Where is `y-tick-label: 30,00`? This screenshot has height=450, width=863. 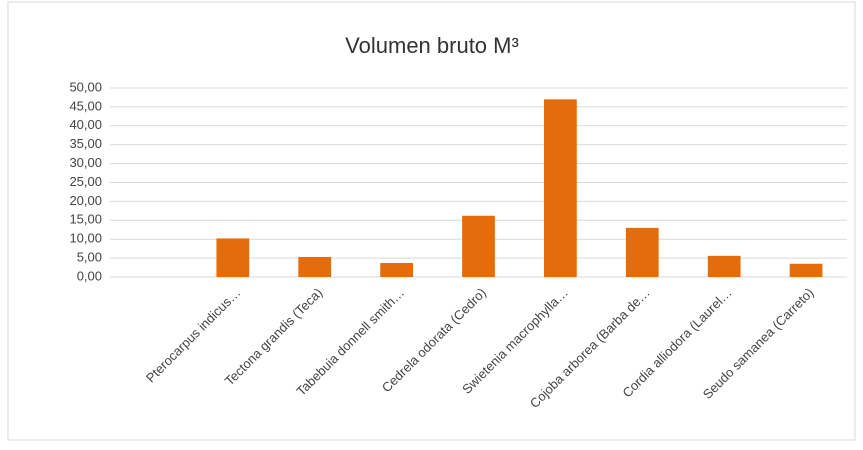
y-tick-label: 30,00 is located at coordinates (85, 162).